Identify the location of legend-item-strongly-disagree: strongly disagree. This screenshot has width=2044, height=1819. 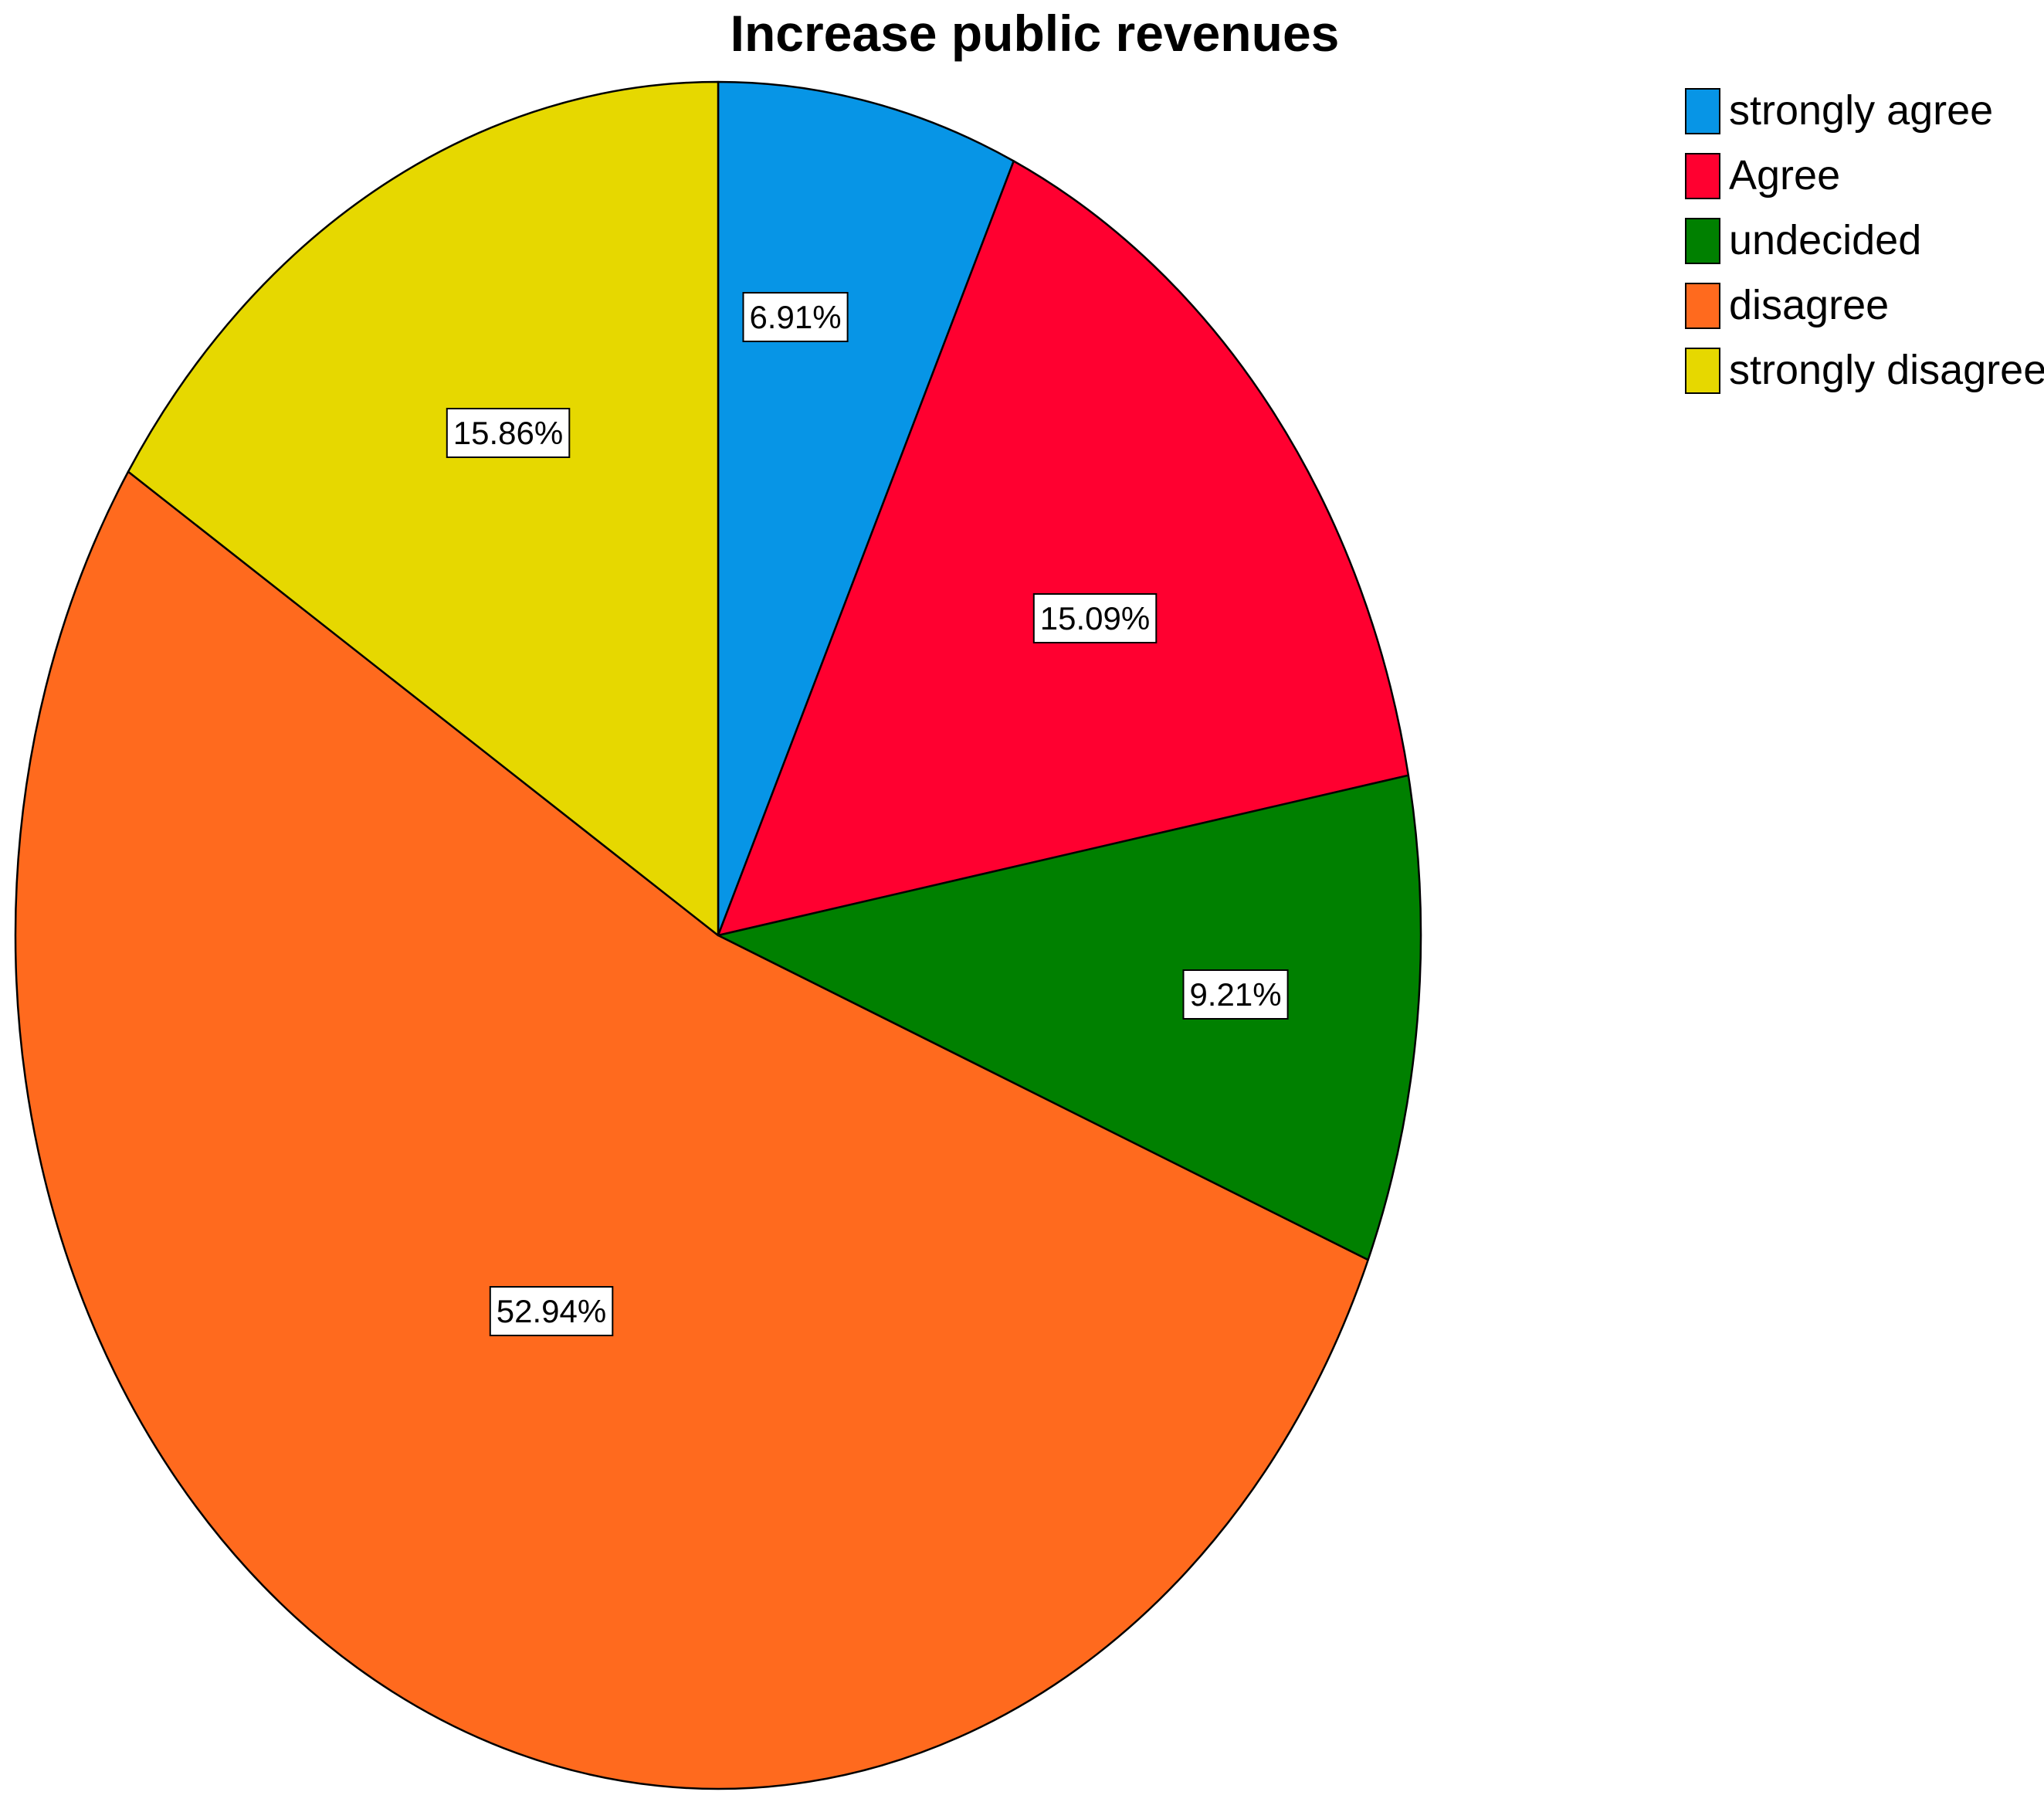
(1865, 370).